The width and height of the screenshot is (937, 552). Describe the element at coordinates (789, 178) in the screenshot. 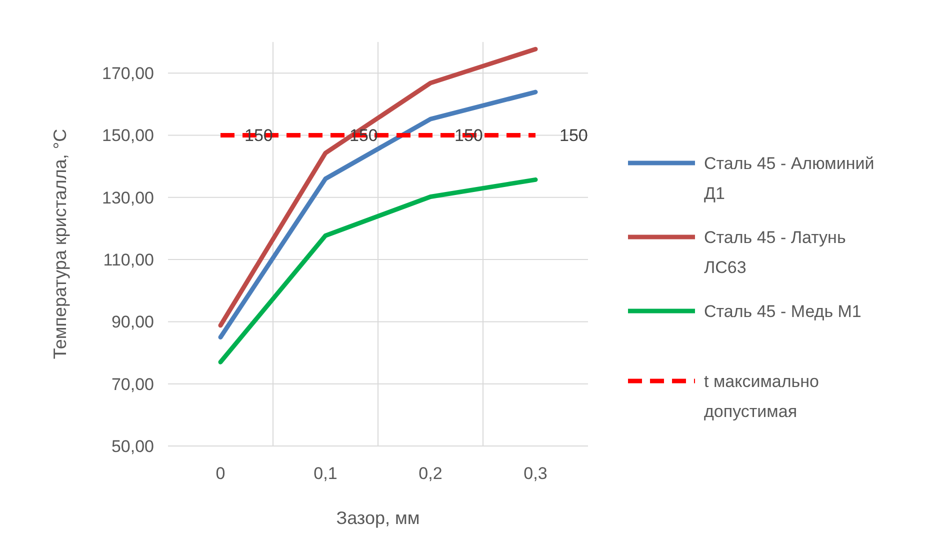

I see `legend-label: Сталь 45 - Алюминий Д1` at that location.